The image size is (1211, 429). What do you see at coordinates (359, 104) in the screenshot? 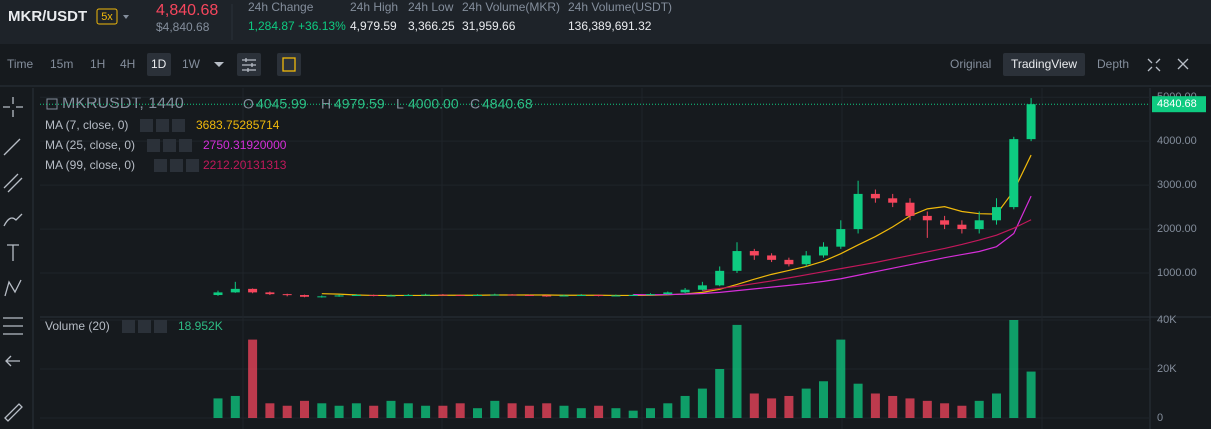
I see `ohlc-value: 4979.59` at bounding box center [359, 104].